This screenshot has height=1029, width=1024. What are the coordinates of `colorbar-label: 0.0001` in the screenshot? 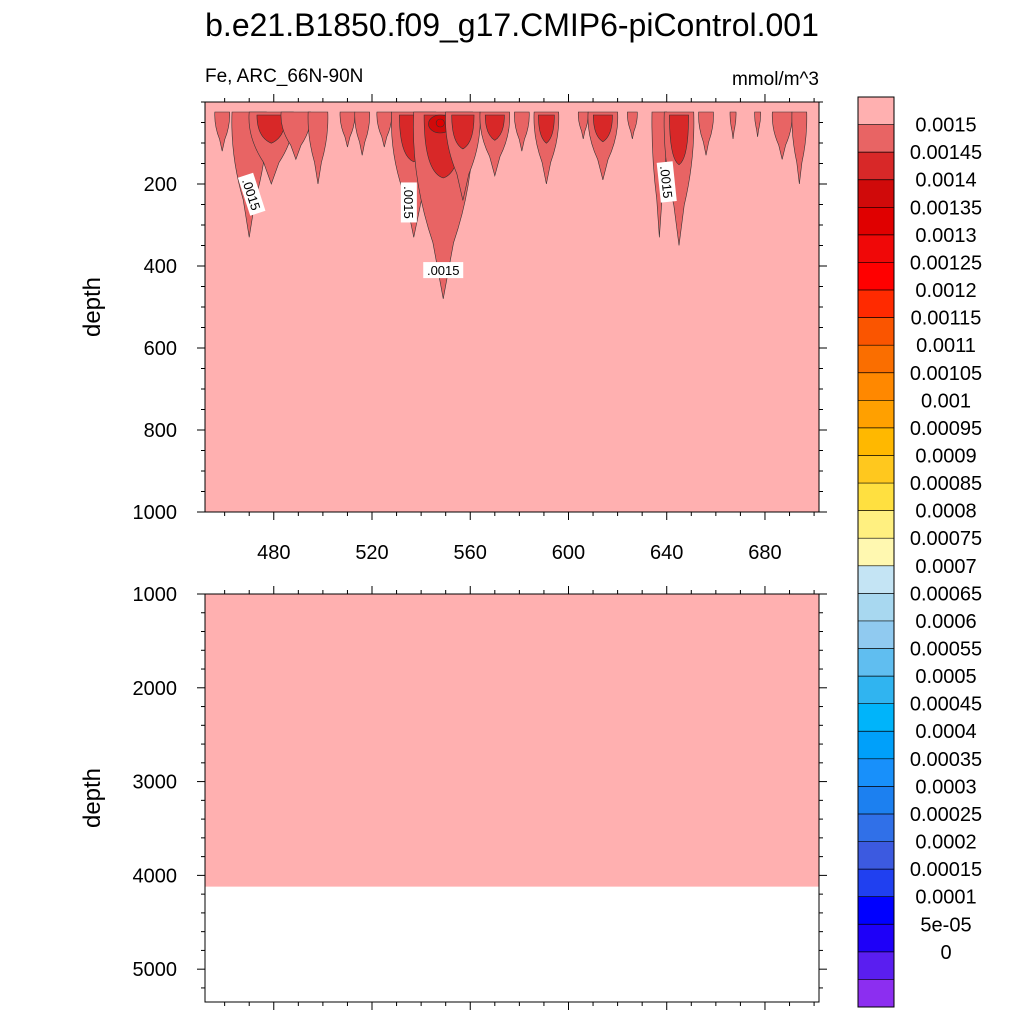 It's located at (945, 898).